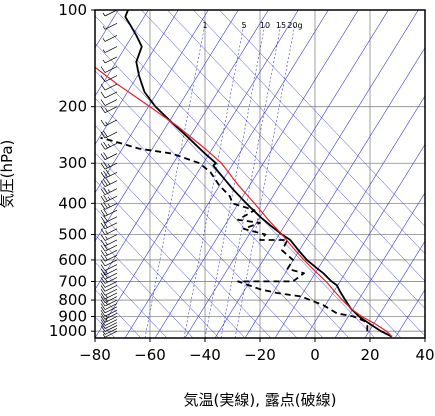  Describe the element at coordinates (72, 300) in the screenshot. I see `y-tick-label: 800` at that location.